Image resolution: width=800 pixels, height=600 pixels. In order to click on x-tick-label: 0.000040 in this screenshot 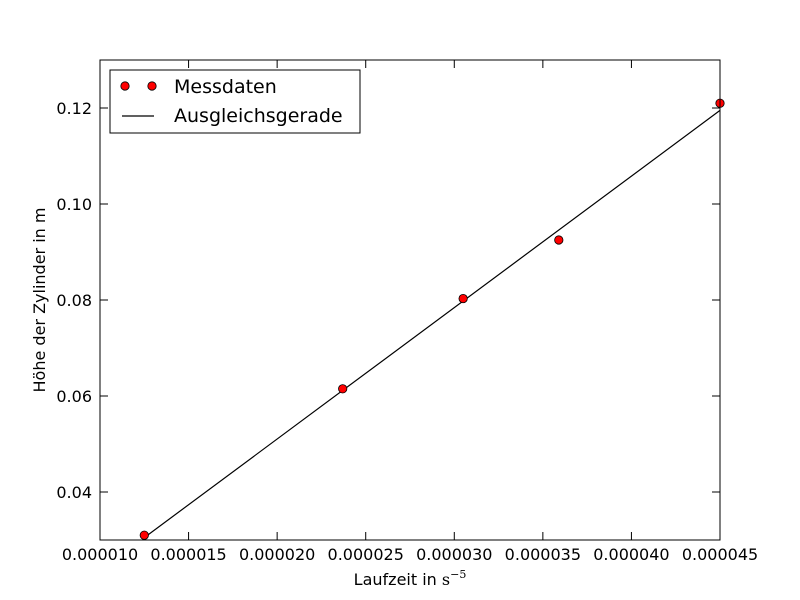, I will do `click(631, 554)`.